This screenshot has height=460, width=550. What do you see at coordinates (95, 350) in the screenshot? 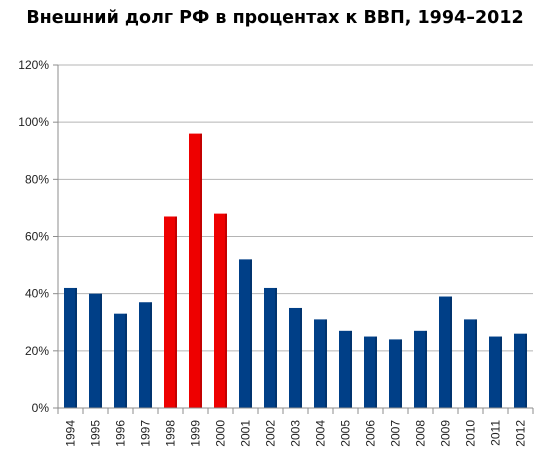
I see `bar-1995` at bounding box center [95, 350].